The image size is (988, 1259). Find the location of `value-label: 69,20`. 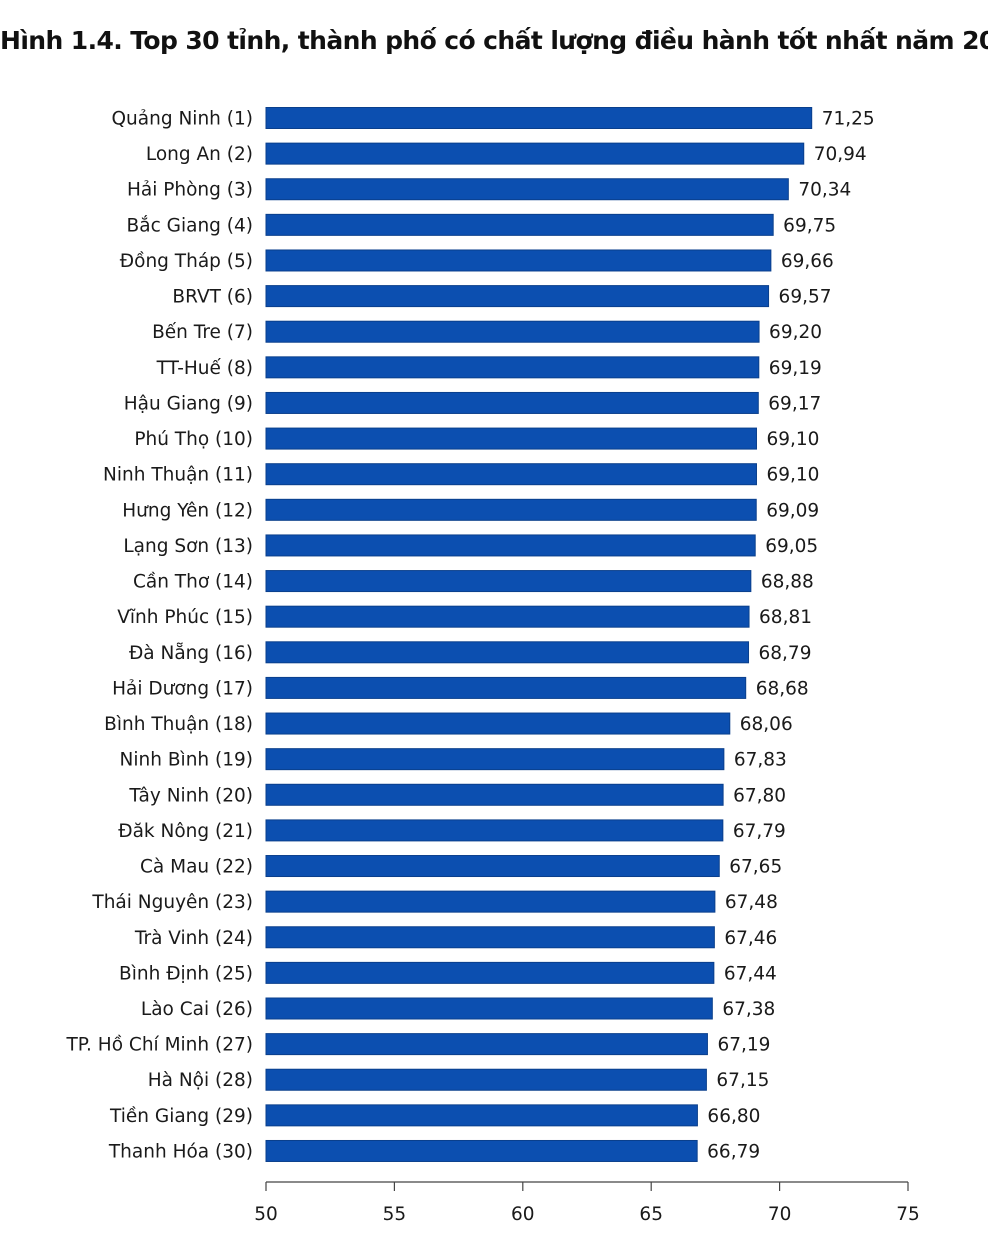

value-label: 69,20 is located at coordinates (795, 332).